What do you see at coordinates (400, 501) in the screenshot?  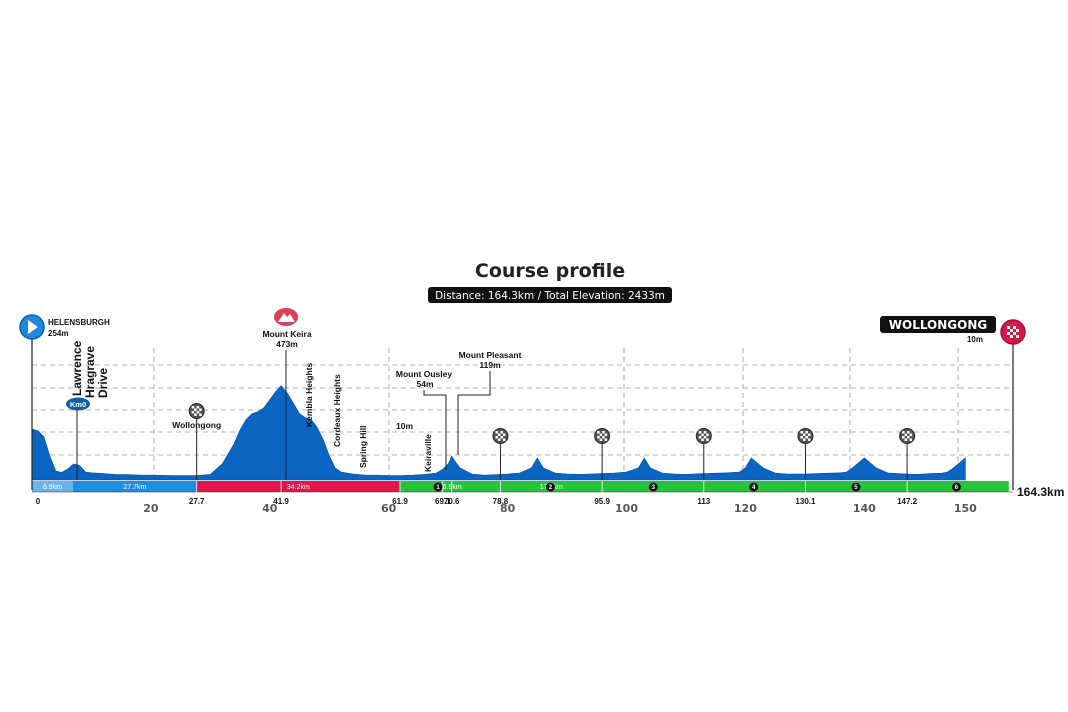 I see `km-mark-label-2: 61.9` at bounding box center [400, 501].